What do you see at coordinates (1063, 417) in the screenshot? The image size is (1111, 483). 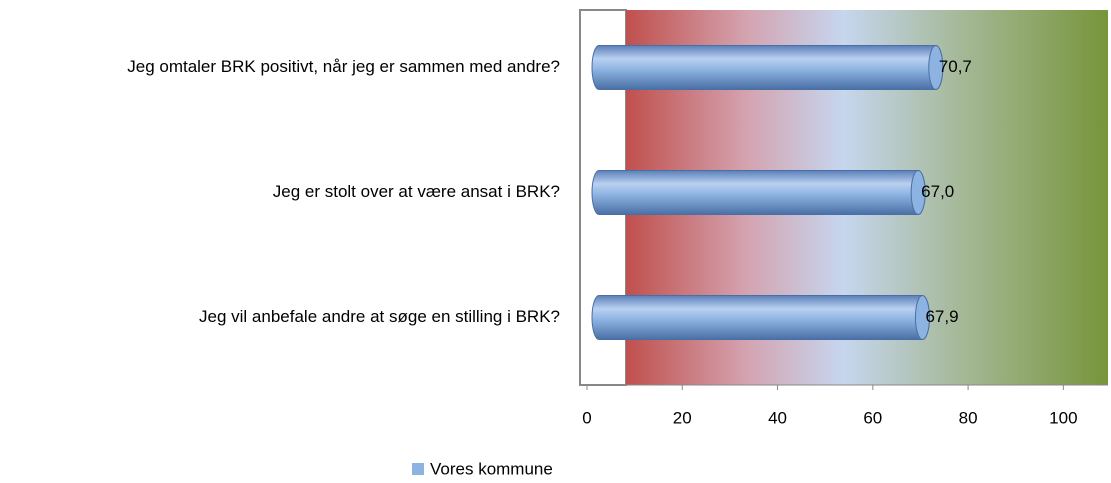 I see `x-tick-label: 100` at bounding box center [1063, 417].